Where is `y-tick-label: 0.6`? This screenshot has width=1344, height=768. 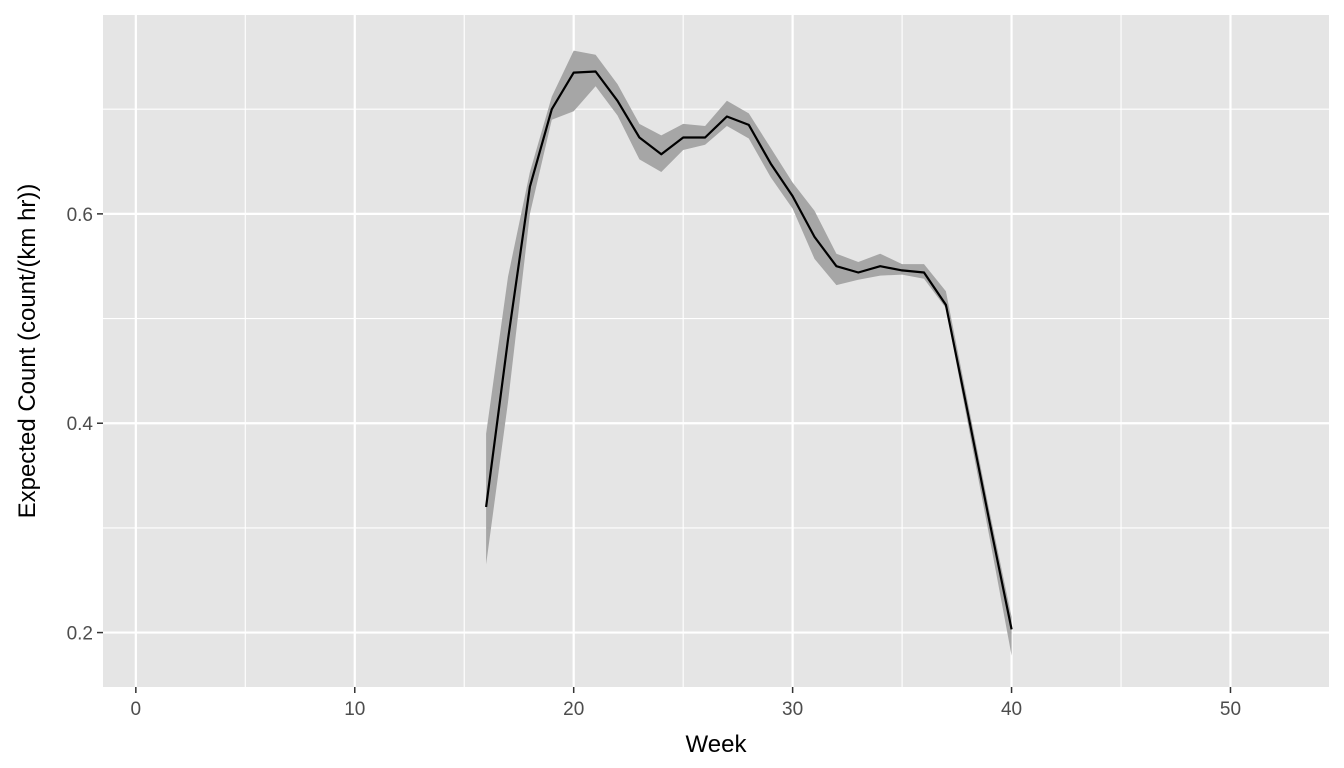 y-tick-label: 0.6 is located at coordinates (80, 215).